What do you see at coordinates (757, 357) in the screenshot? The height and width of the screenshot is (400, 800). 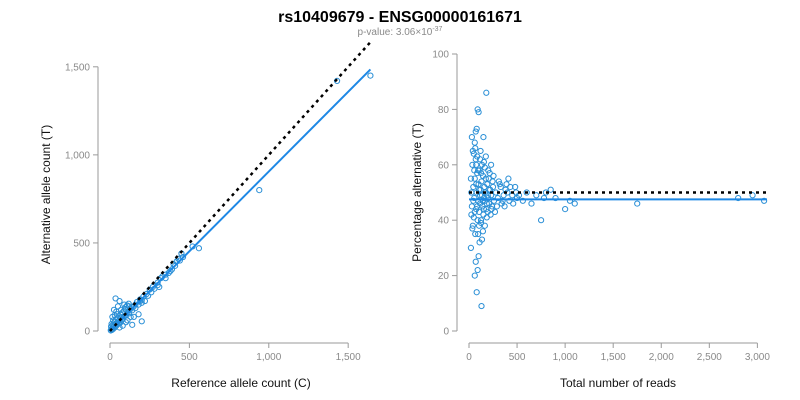 I see `x-tick-label: 3,000` at bounding box center [757, 357].